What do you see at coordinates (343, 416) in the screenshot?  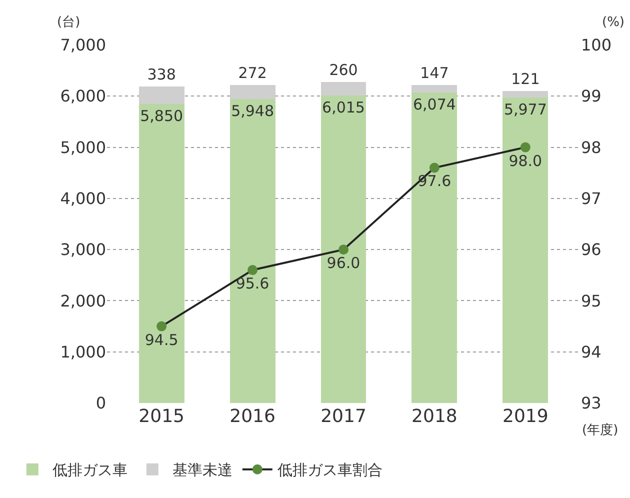 I see `x-tick-label: 2017` at bounding box center [343, 416].